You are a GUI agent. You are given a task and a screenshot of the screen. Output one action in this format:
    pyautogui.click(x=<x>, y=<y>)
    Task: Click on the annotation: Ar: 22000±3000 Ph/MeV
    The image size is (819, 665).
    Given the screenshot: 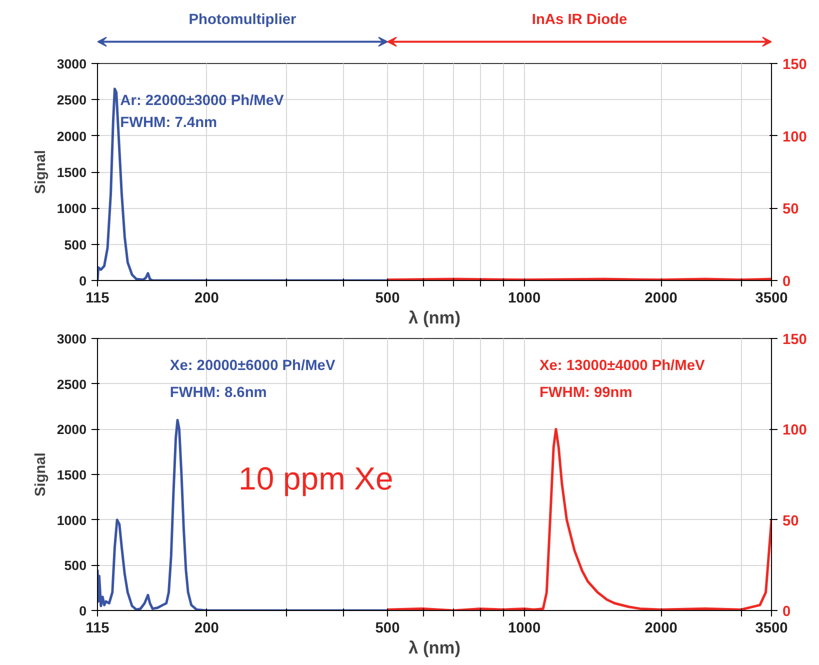 What is the action you would take?
    pyautogui.click(x=202, y=101)
    